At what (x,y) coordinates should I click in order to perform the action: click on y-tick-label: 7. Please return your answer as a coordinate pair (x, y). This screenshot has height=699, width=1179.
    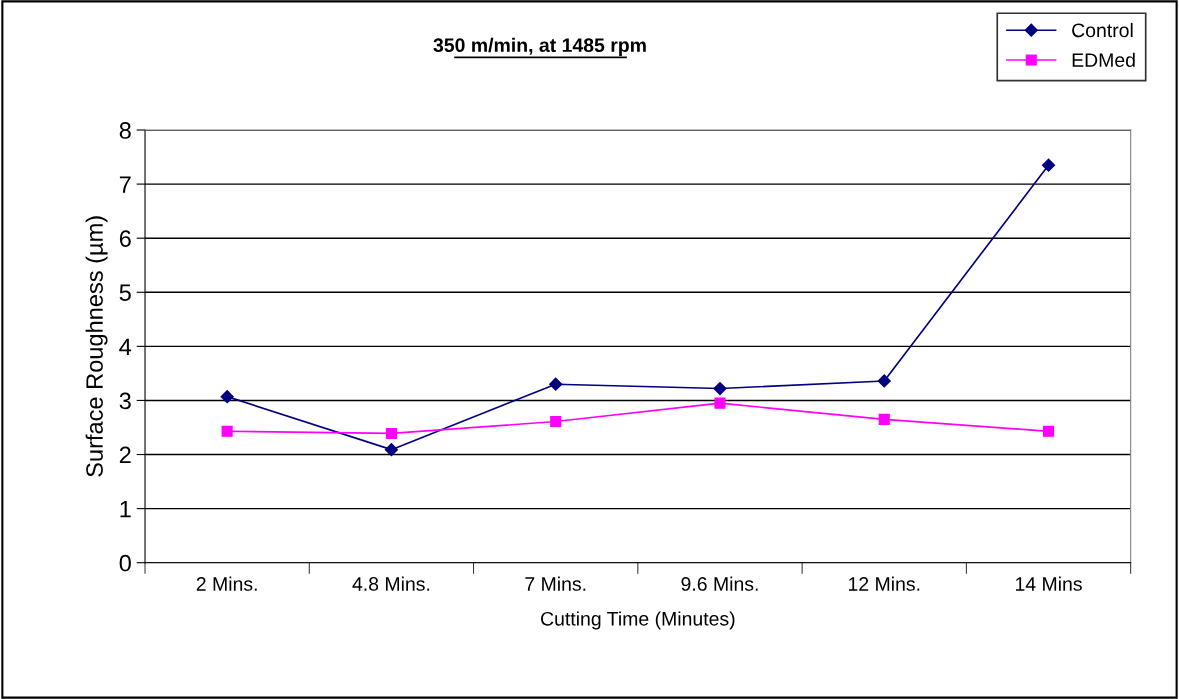
    Looking at the image, I should click on (125, 184).